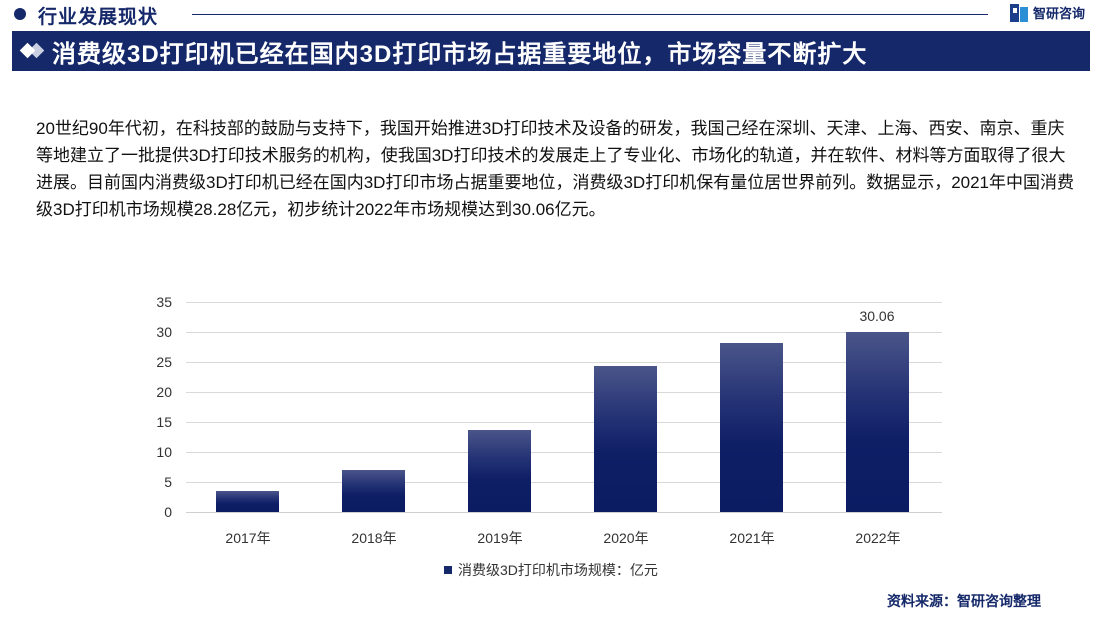  I want to click on x-label: 2019年, so click(500, 538).